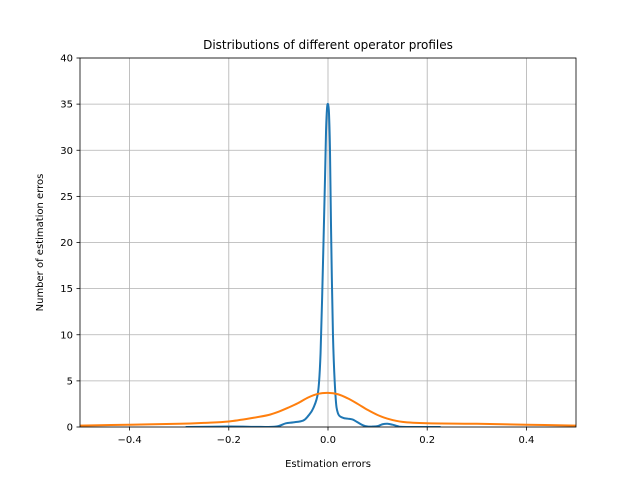 The width and height of the screenshot is (640, 480). I want to click on x-tick-label: 0.2, so click(427, 440).